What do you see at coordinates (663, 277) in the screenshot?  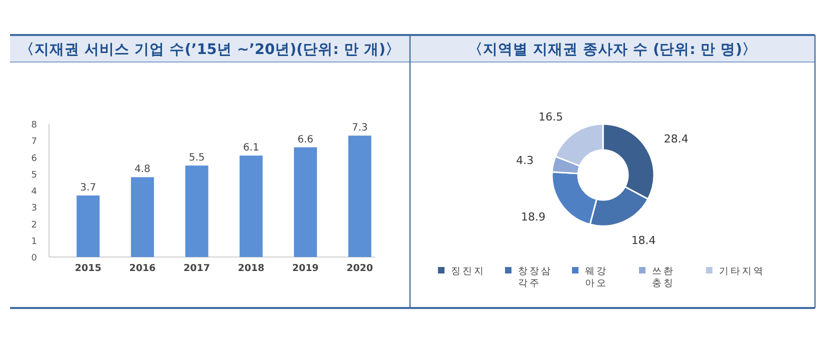 I see `legend-label: 쓰촨 충칭` at bounding box center [663, 277].